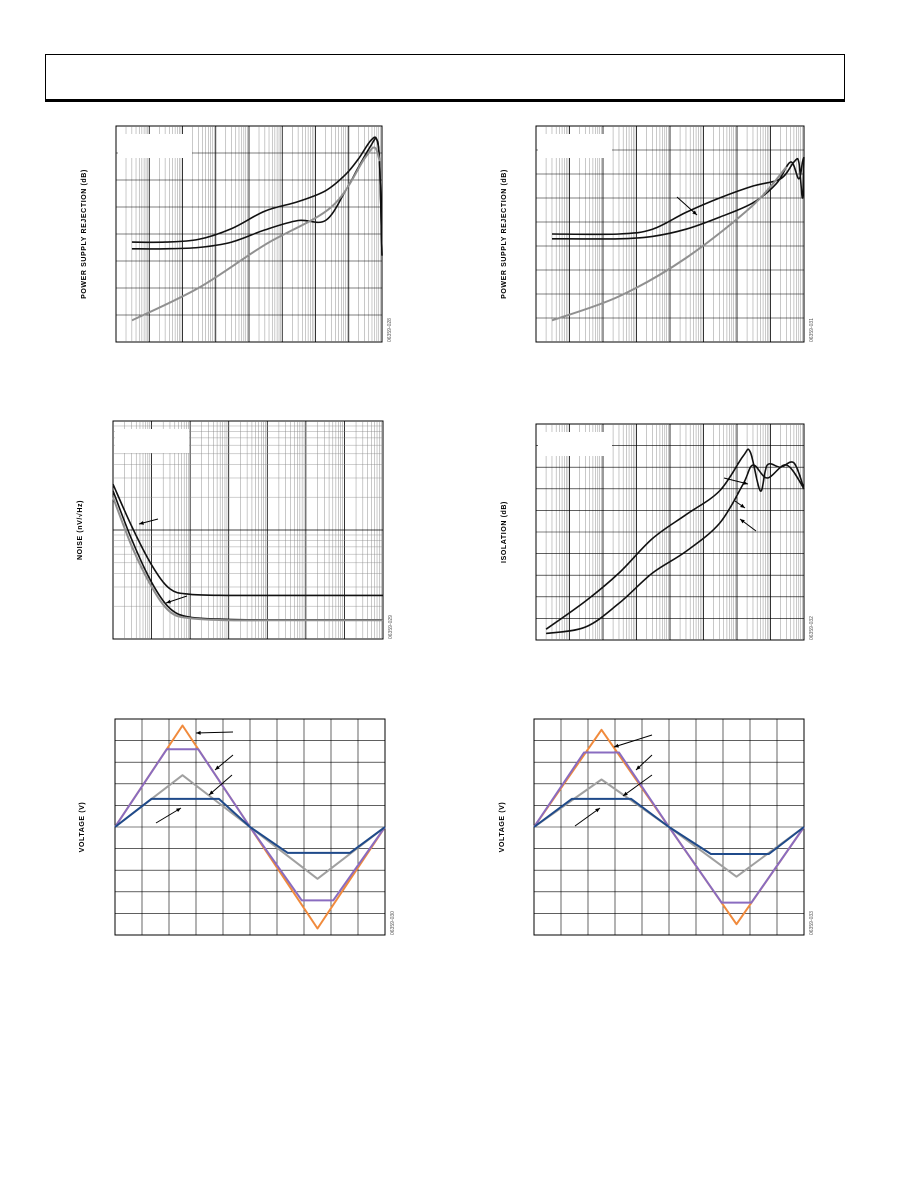 Image resolution: width=918 pixels, height=1188 pixels. What do you see at coordinates (391, 627) in the screenshot?
I see `figure-code: 06359-029` at bounding box center [391, 627].